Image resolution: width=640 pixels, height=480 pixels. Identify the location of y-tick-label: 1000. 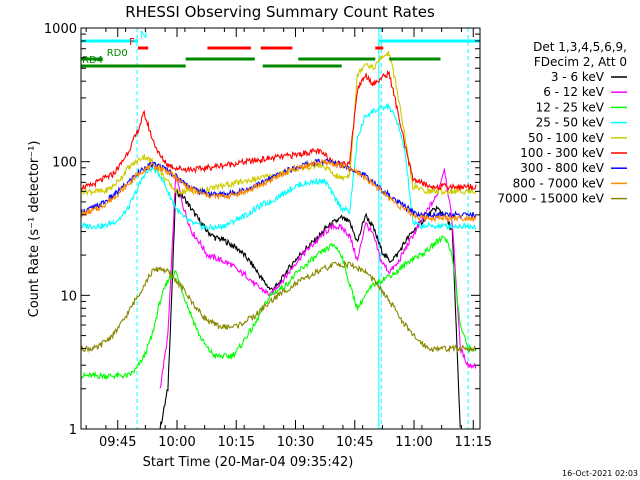
(60, 29).